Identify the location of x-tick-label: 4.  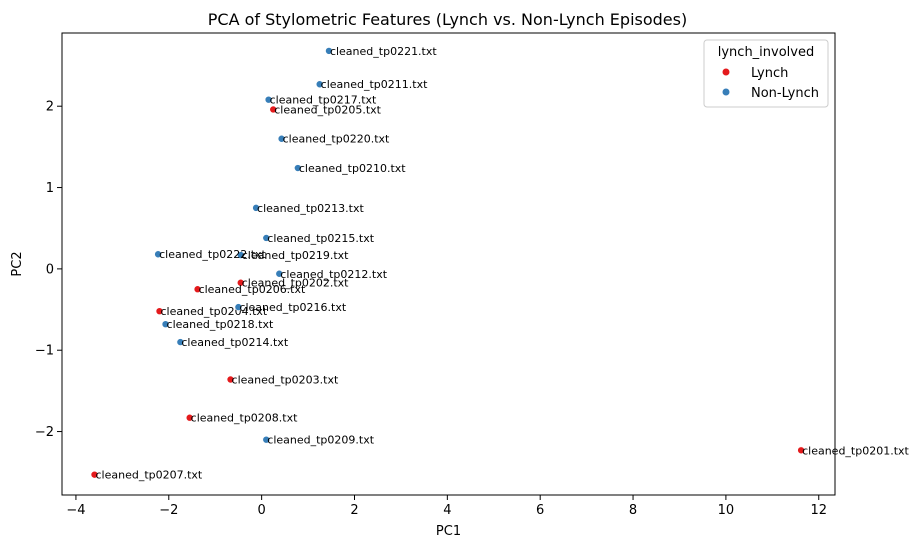
(447, 510).